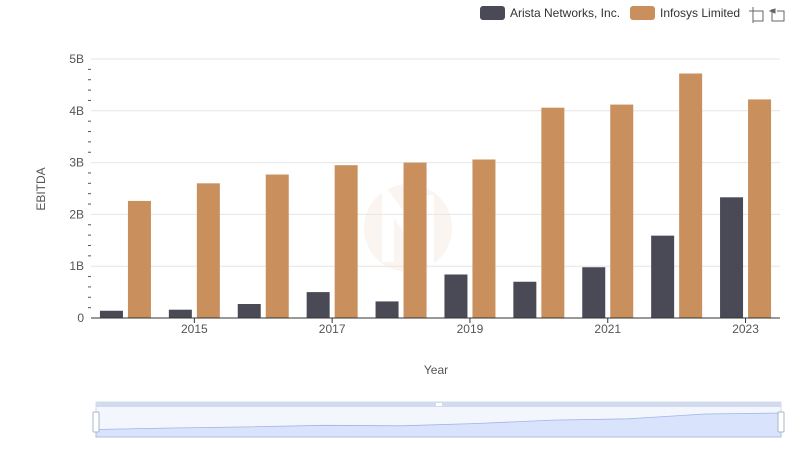  I want to click on bar-arista-2017, so click(318, 305).